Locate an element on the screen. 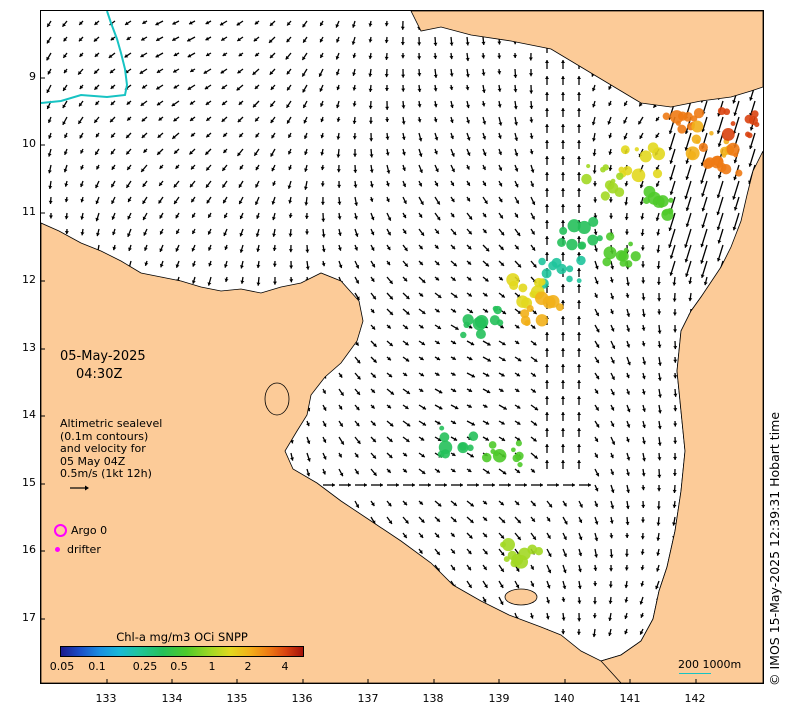  colorbar-tick: 0.1 is located at coordinates (97, 666).